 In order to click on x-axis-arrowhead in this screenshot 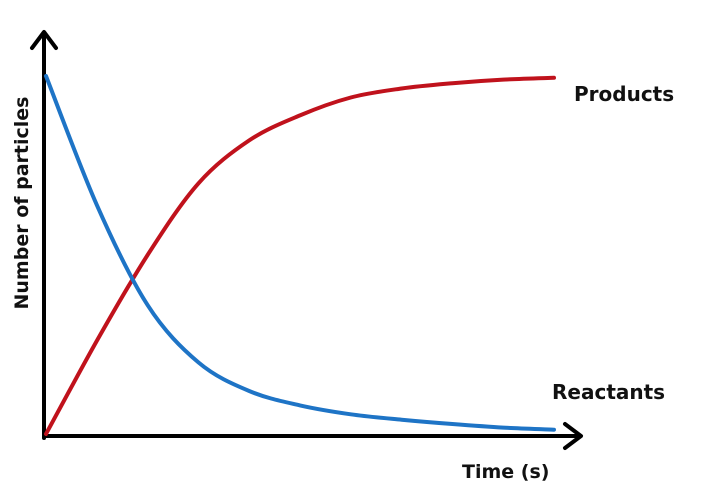, I will do `click(573, 436)`.